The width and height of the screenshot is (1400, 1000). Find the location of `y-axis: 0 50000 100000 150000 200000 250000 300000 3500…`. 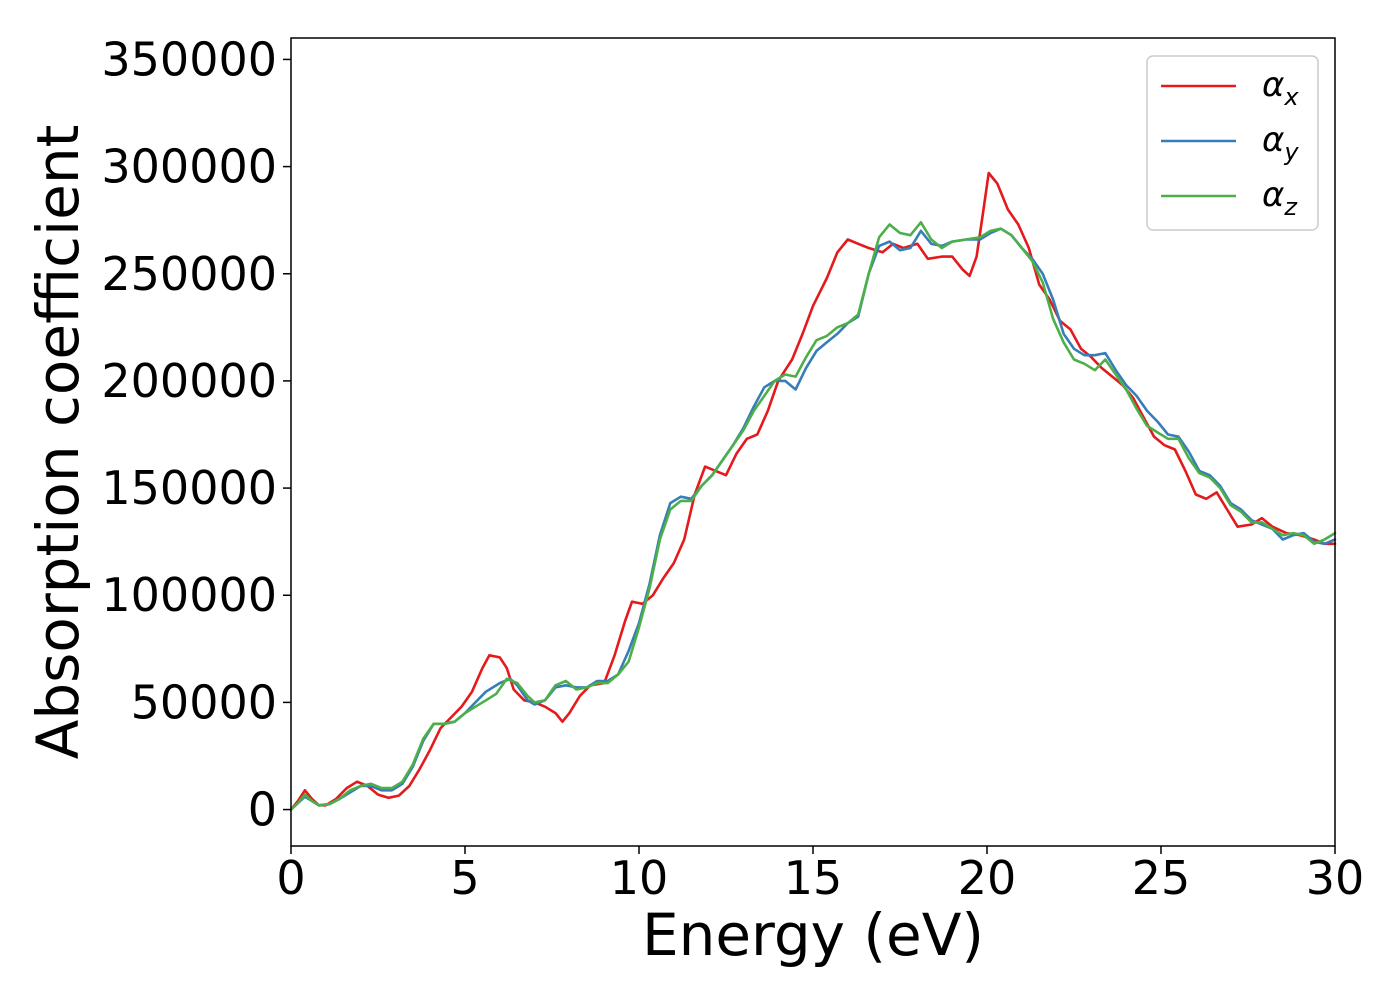

y-axis: 0 50000 100000 150000 200000 250000 300000 3500… is located at coordinates (196, 434).